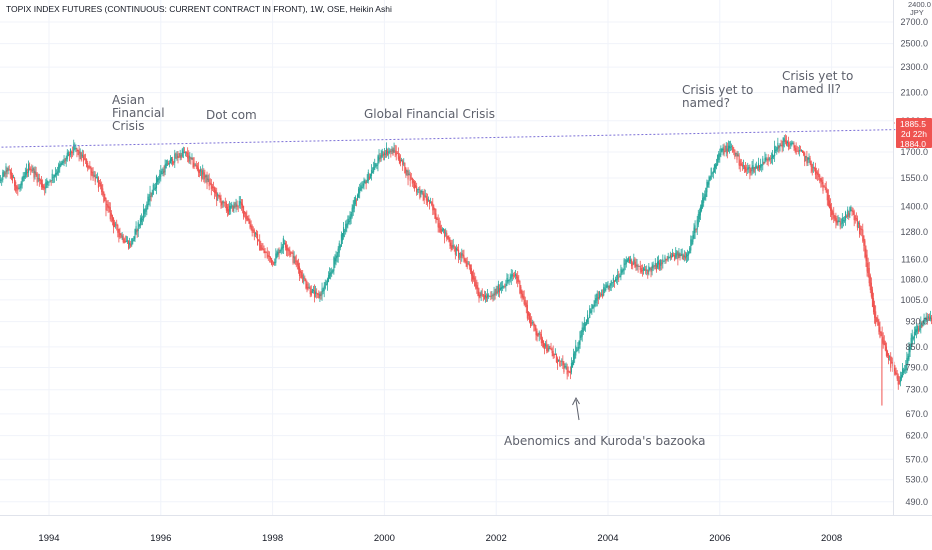  Describe the element at coordinates (914, 22) in the screenshot. I see `price-tick-label: 2700.0` at that location.